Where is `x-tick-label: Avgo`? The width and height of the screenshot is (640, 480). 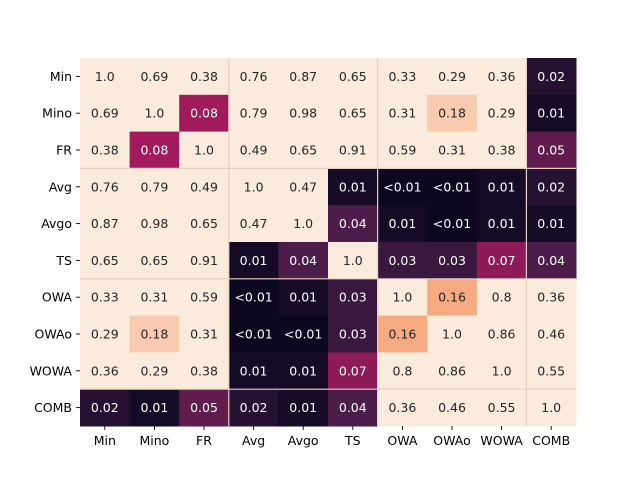
x-tick-label: Avgo is located at coordinates (303, 440).